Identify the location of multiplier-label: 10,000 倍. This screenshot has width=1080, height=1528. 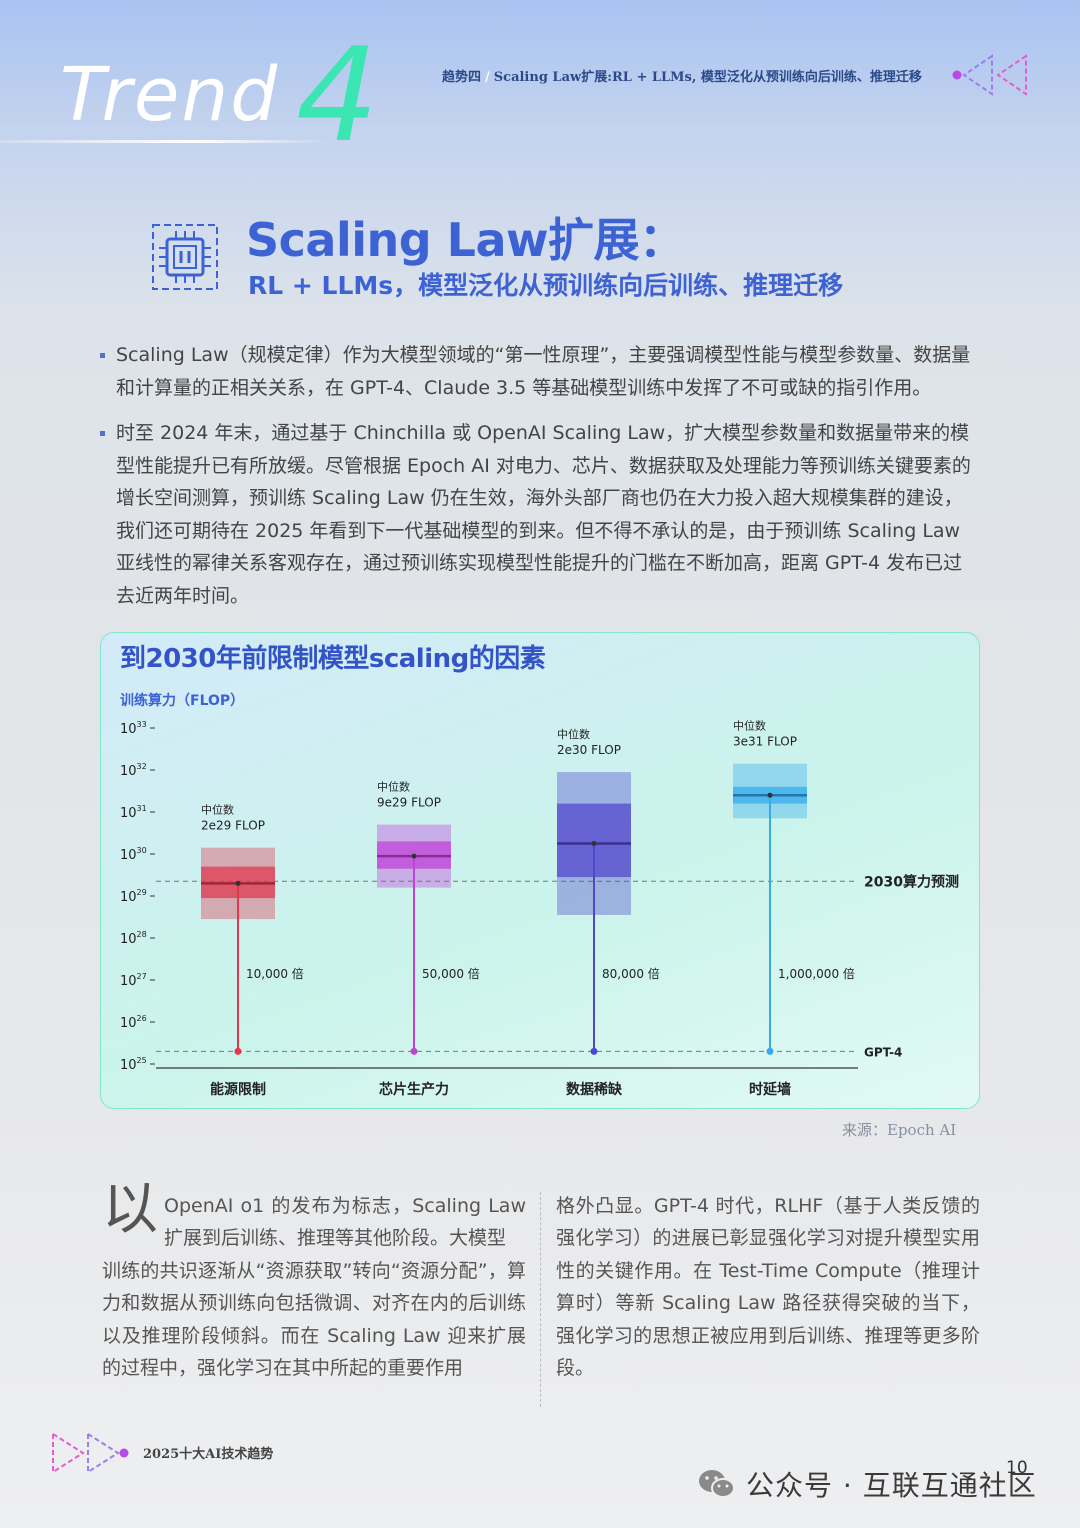
(275, 973).